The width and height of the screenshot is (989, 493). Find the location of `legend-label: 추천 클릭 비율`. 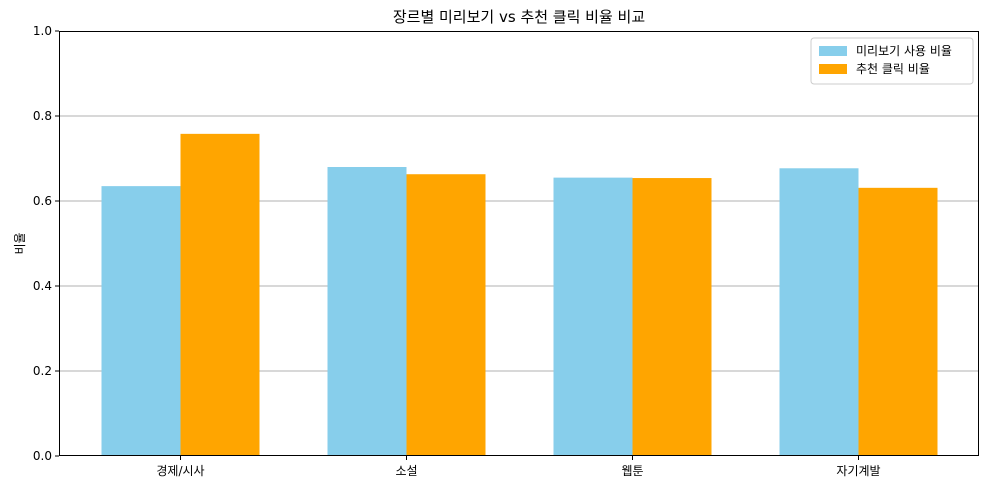

legend-label: 추천 클릭 비율 is located at coordinates (893, 68).